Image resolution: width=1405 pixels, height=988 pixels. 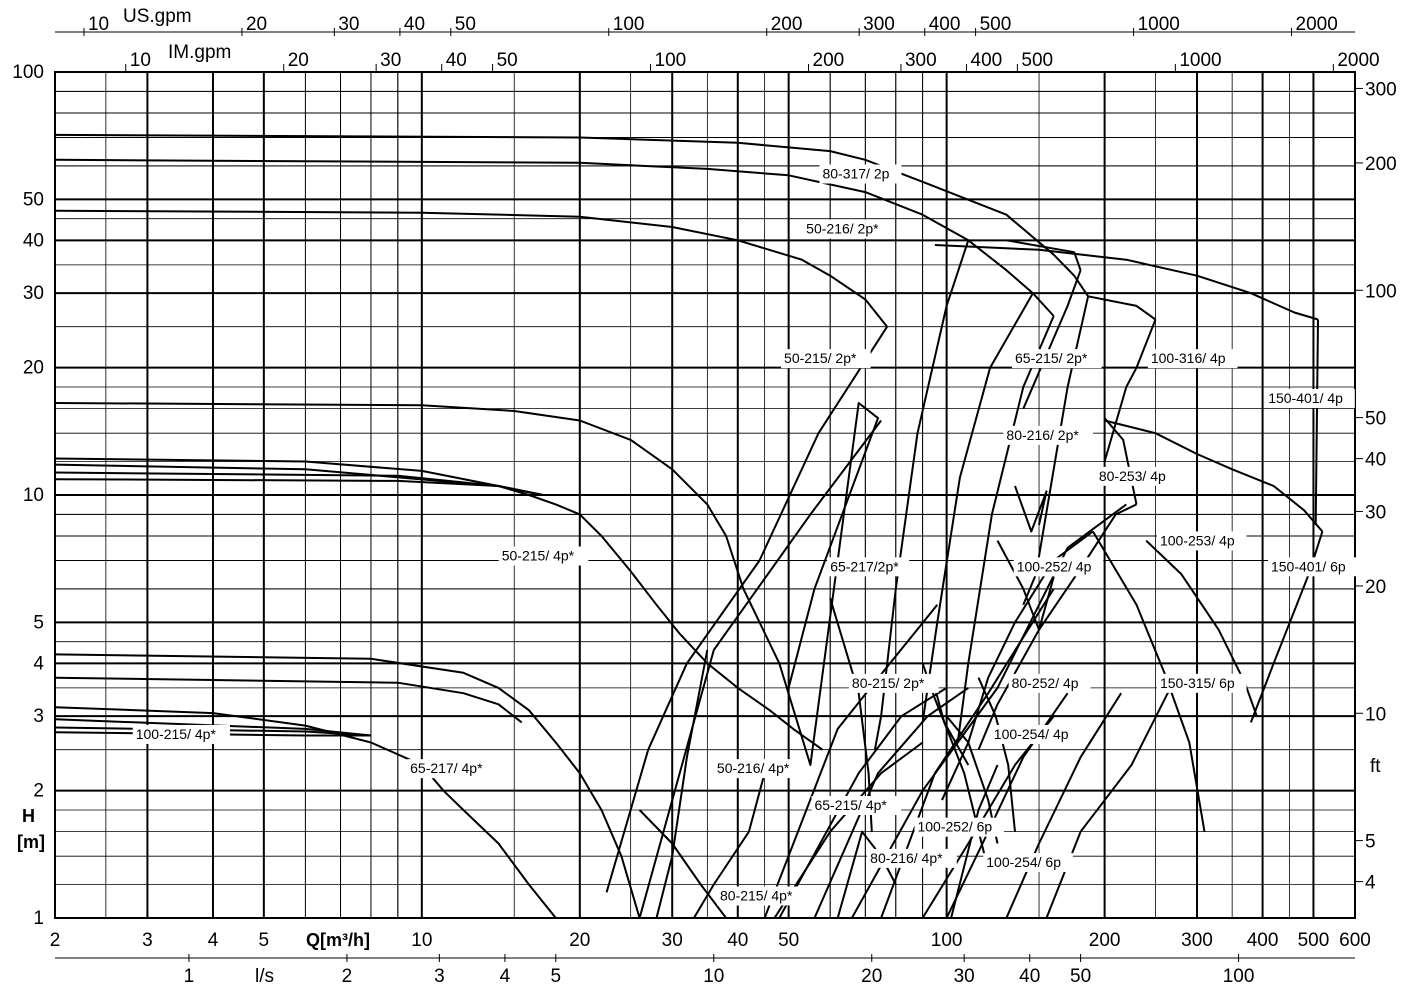 I want to click on im-gpm-tick-label: 20, so click(x=298, y=60).